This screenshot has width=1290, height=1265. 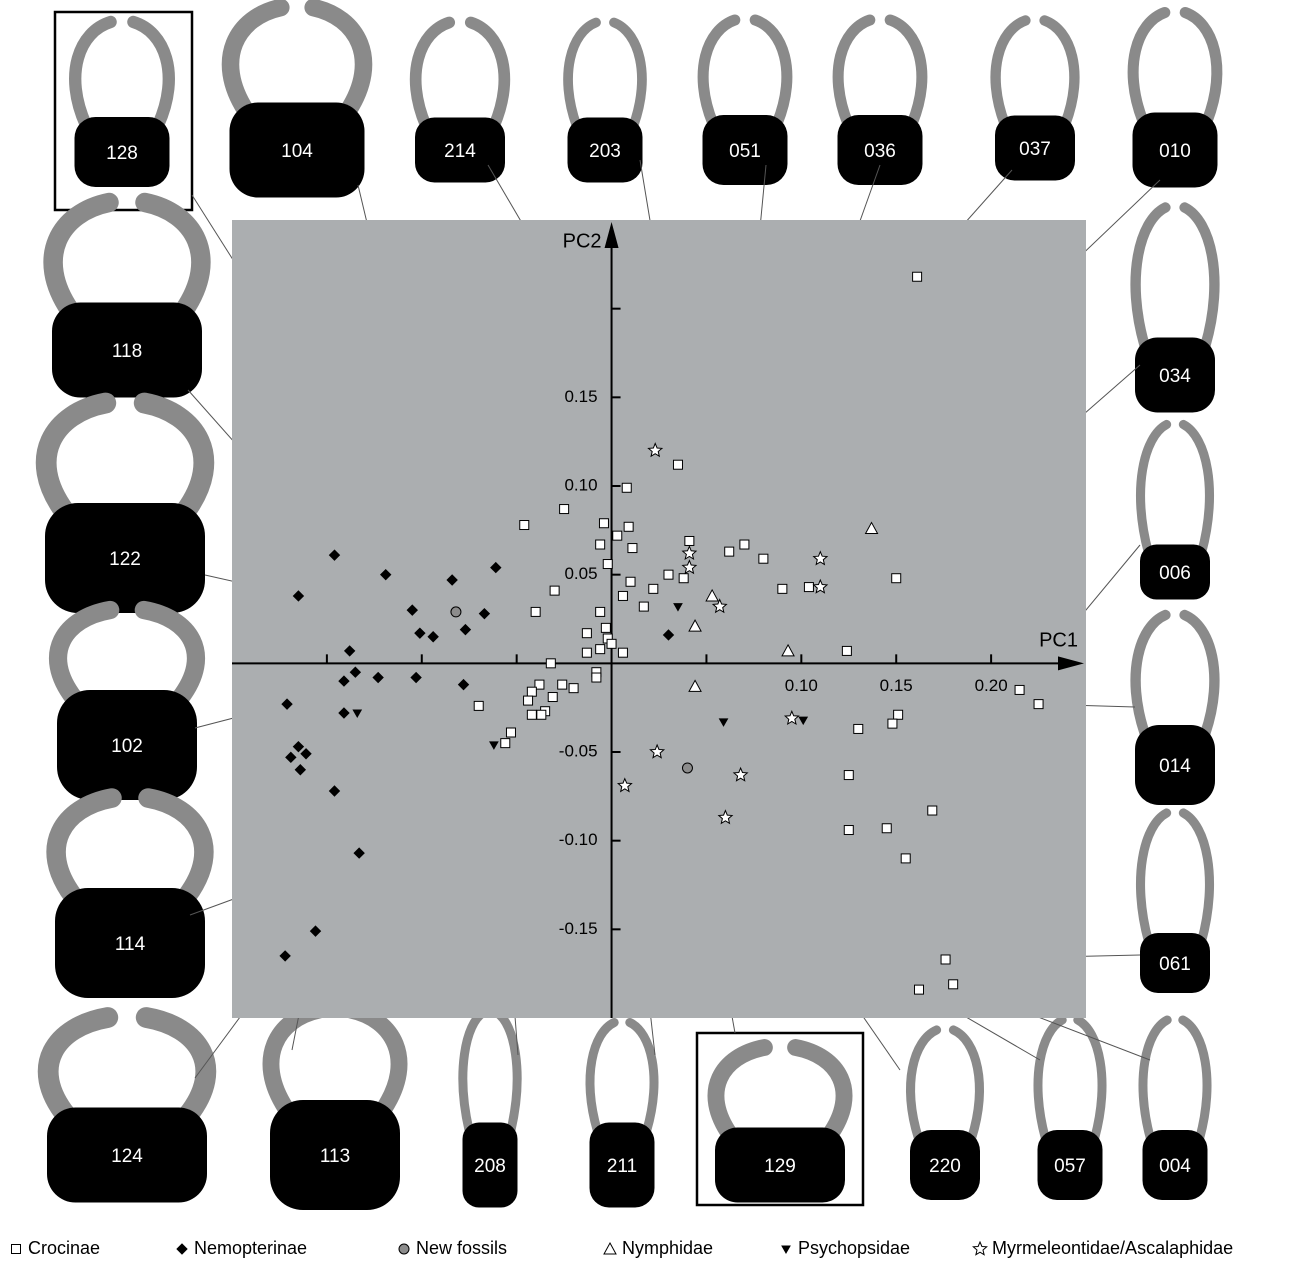 What do you see at coordinates (622, 1166) in the screenshot?
I see `thumbnail-label: 211` at bounding box center [622, 1166].